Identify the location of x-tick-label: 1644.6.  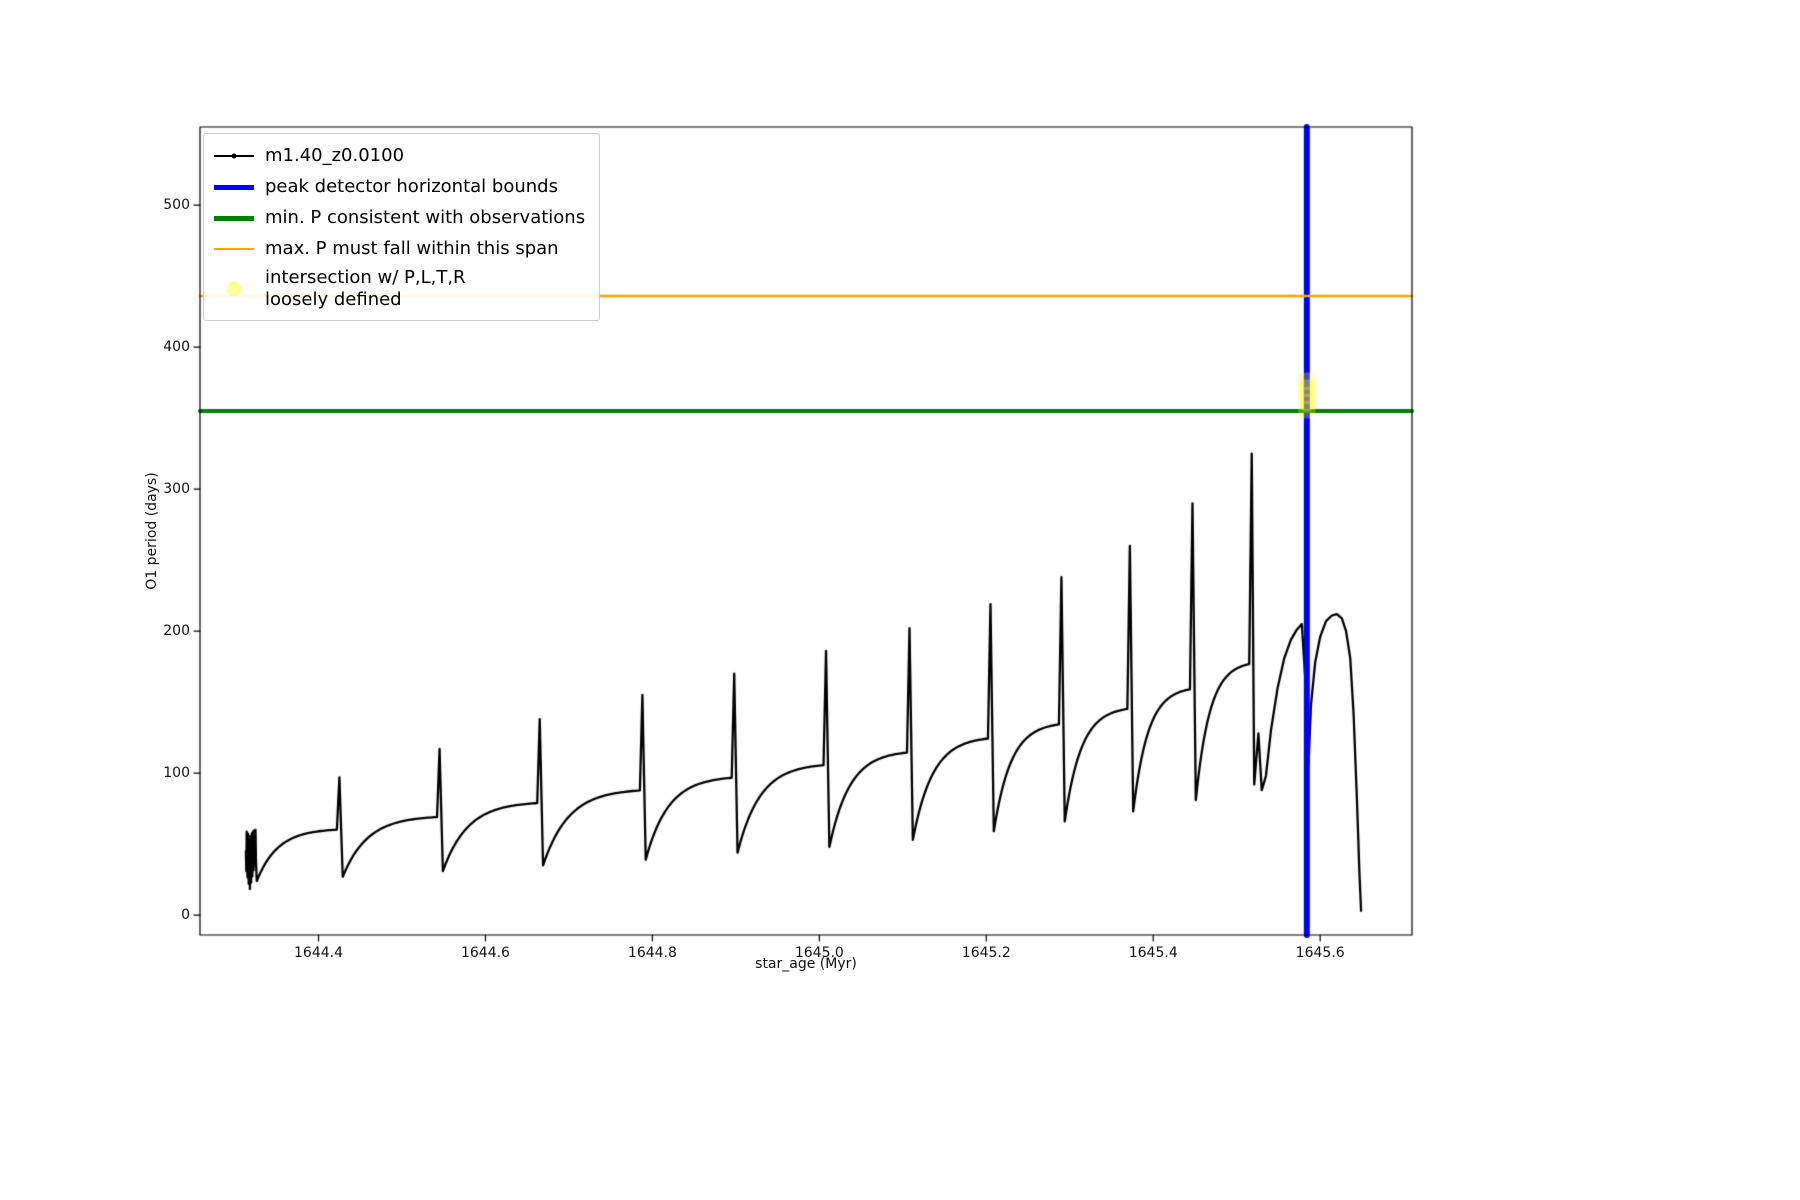
(485, 953).